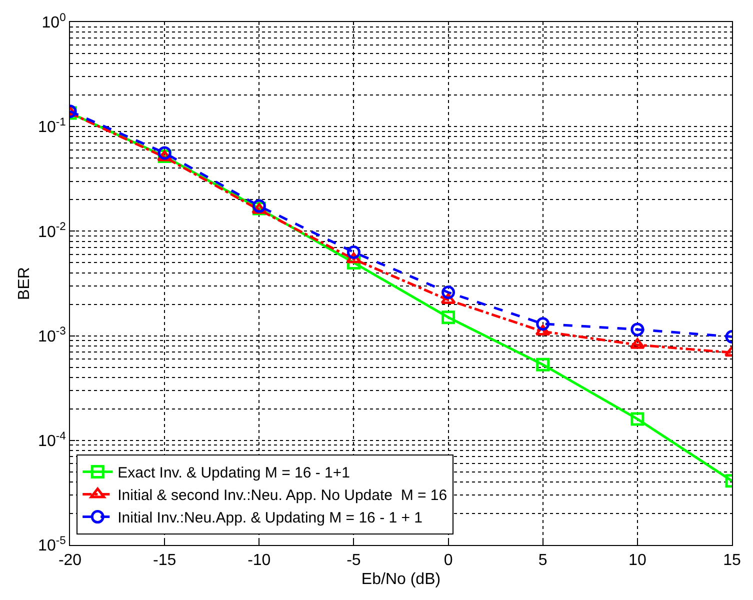  Describe the element at coordinates (283, 495) in the screenshot. I see `legend-label: Initial & second Inv.:Neu. App. No Update M = 16` at that location.